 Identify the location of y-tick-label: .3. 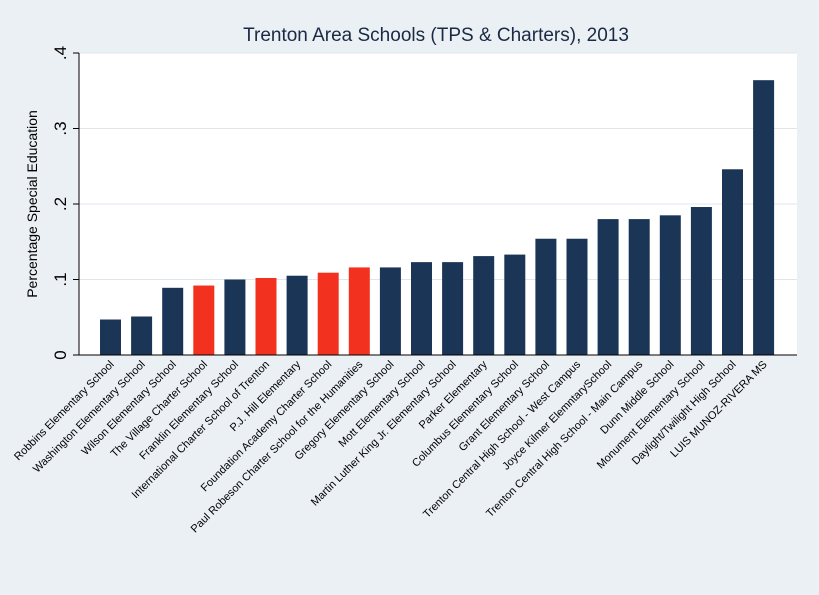
(60, 128).